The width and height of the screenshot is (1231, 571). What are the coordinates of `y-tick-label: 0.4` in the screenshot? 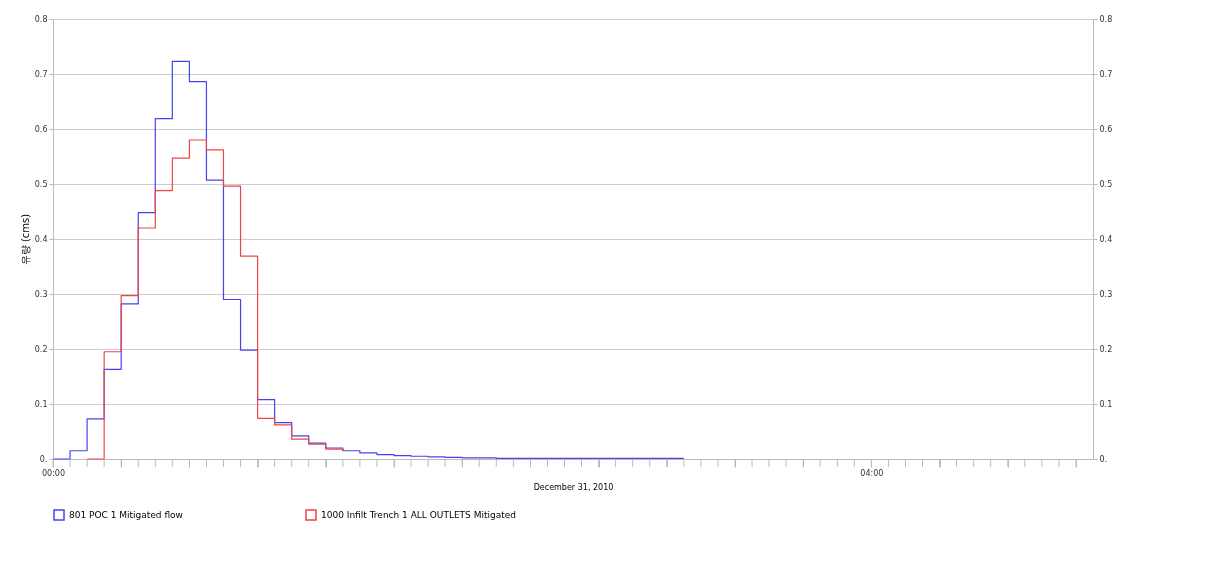 It's located at (41, 239).